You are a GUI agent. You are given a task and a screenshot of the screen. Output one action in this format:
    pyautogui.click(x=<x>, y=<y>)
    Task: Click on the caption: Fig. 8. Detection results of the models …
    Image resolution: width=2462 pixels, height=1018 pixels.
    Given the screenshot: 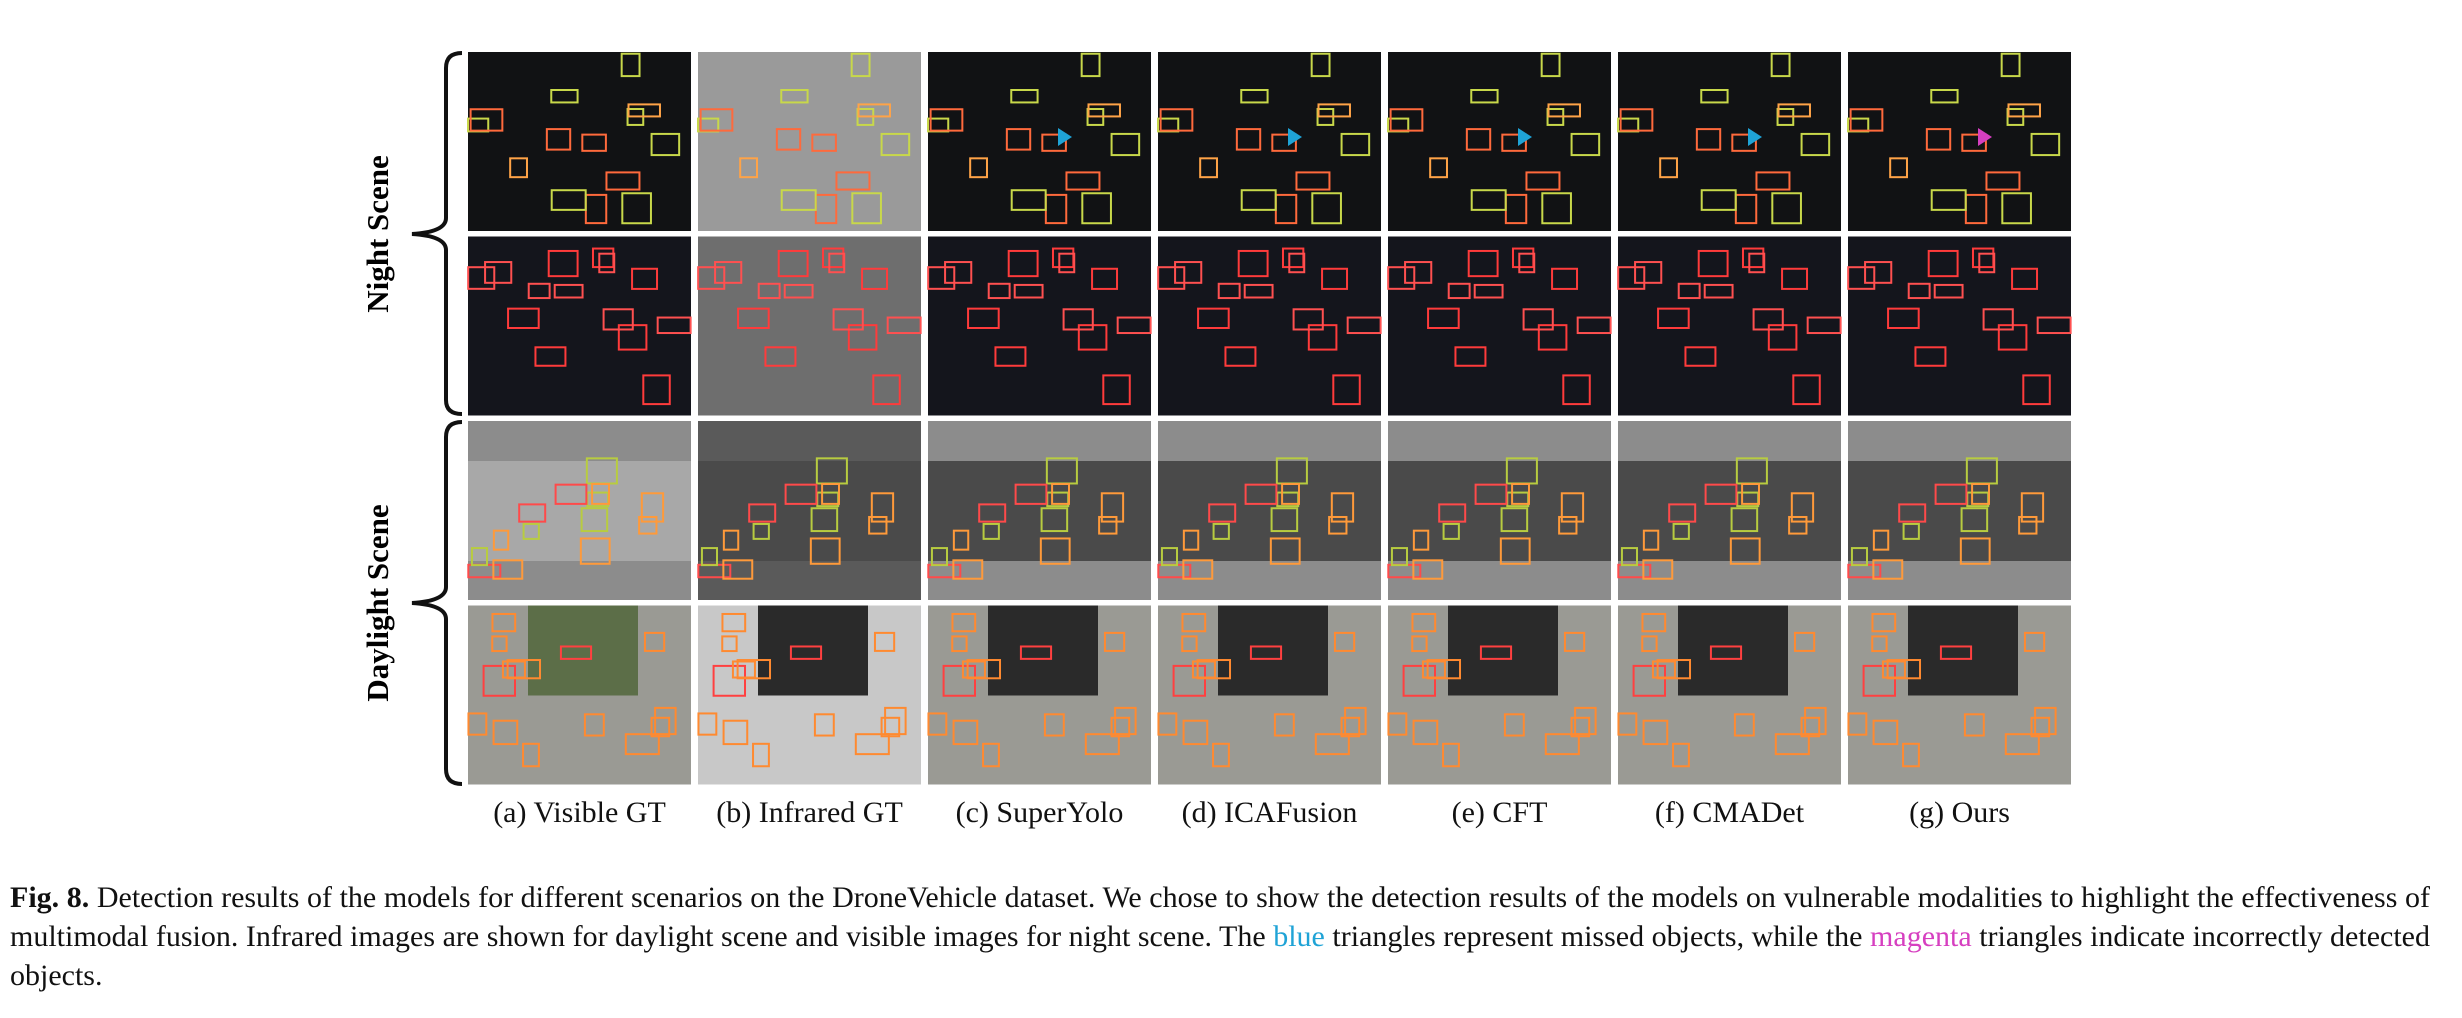 What is the action you would take?
    pyautogui.click(x=1220, y=936)
    